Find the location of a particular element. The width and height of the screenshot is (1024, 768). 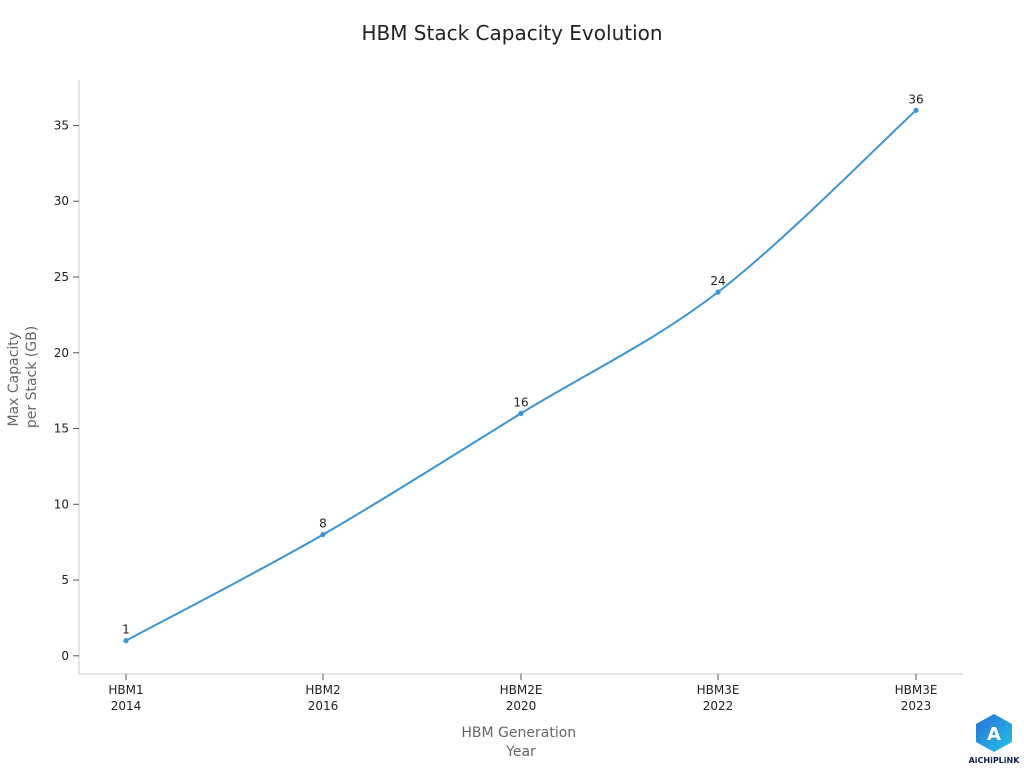

aichiplink-logo: A AiCHiPLiNK is located at coordinates (995, 739).